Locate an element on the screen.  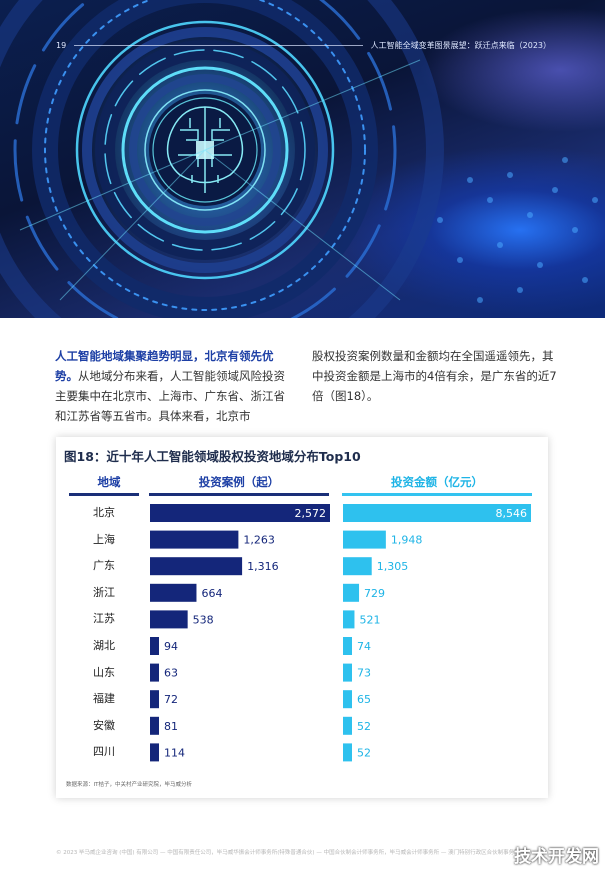
region-label: 江苏 is located at coordinates (104, 619).